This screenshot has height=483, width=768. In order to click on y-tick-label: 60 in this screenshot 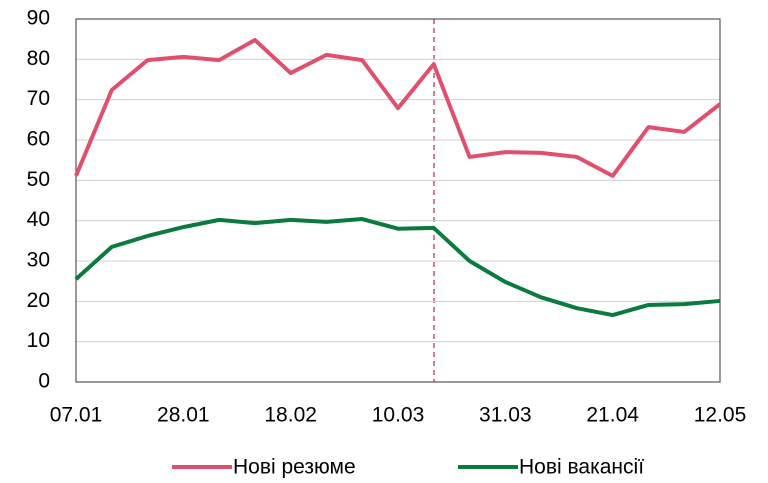, I will do `click(38, 139)`.